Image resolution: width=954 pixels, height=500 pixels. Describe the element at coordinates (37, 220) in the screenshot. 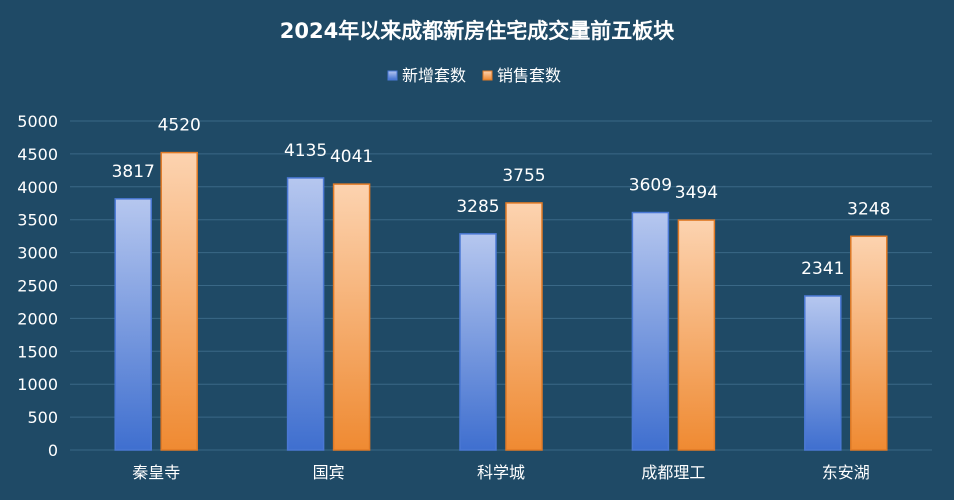

I see `y-tick-label: 3500` at that location.